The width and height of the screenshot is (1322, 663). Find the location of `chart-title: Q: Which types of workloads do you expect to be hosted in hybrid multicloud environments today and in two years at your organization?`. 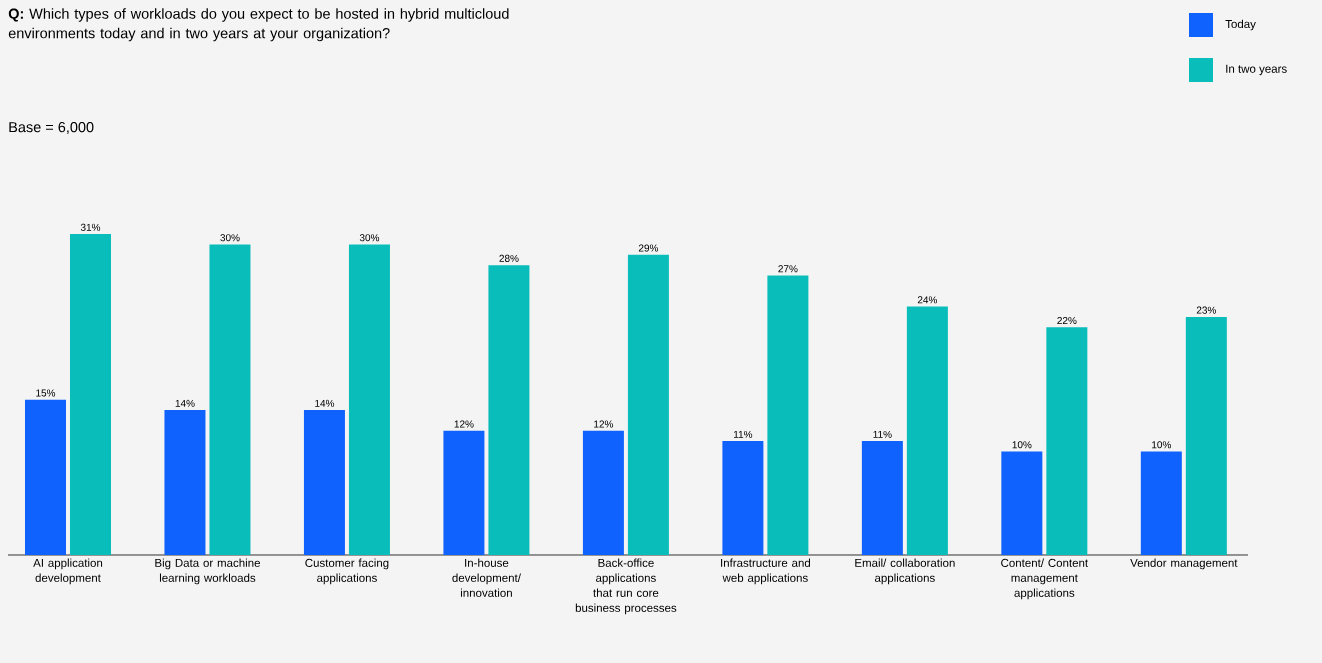

chart-title: Q: Which types of workloads do you expect to be hosted in hybrid multicloud environments today and in two years at your organization? is located at coordinates (258, 25).